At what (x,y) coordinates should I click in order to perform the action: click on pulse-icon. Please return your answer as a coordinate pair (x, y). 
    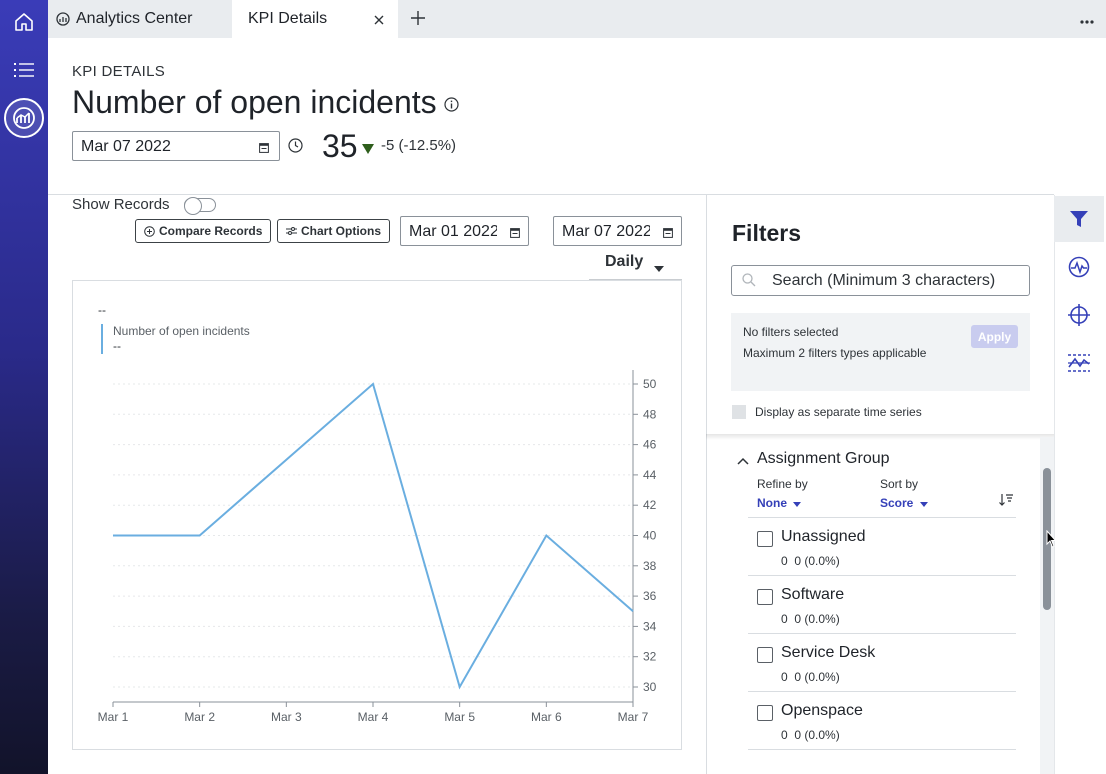
    Looking at the image, I should click on (1079, 267).